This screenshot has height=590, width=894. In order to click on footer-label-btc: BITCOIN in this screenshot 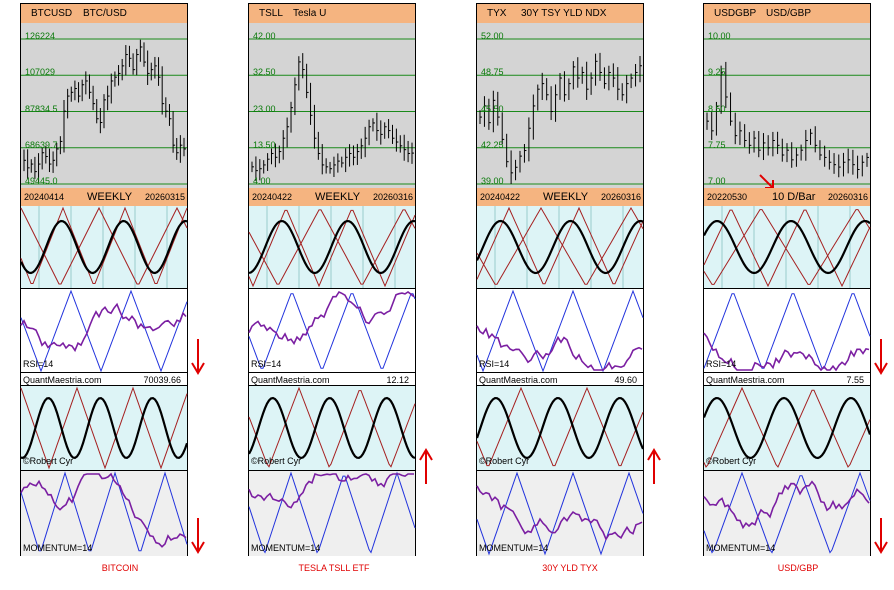, I will do `click(120, 568)`.